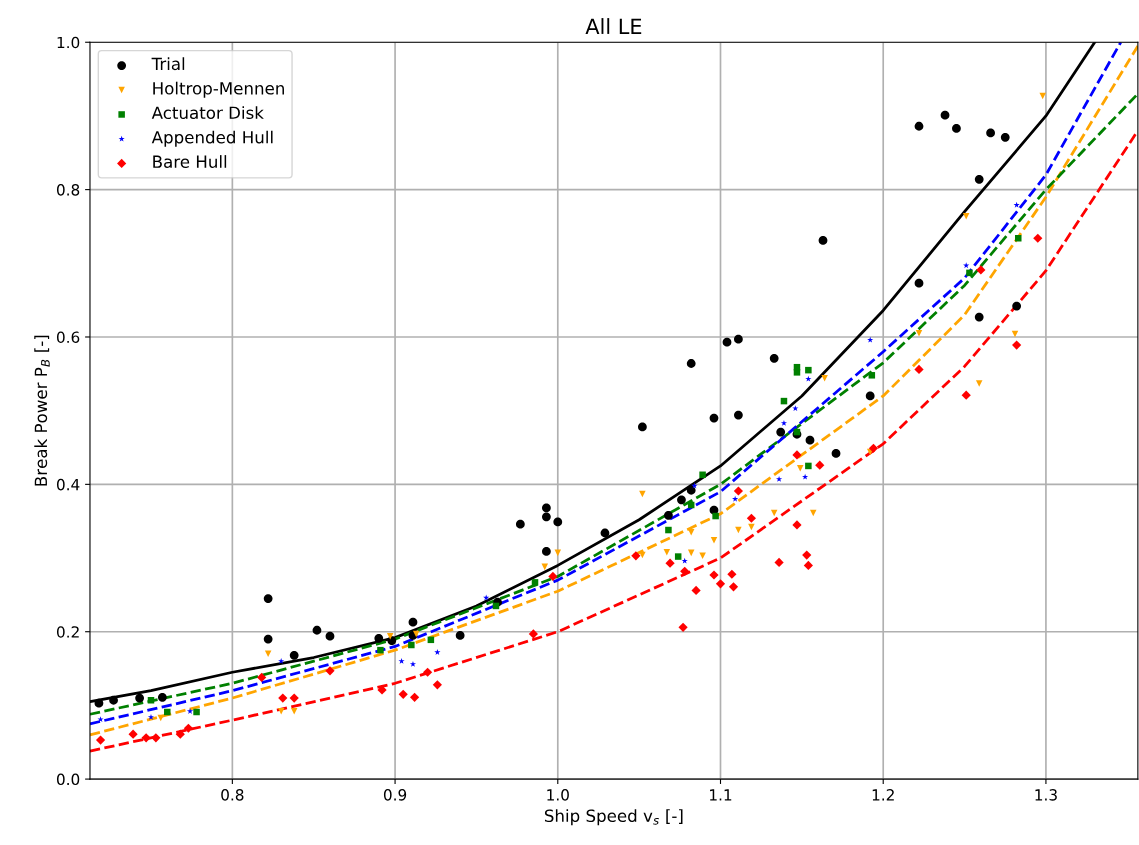 Image resolution: width=1139 pixels, height=845 pixels. Describe the element at coordinates (721, 795) in the screenshot. I see `x-tick-label: 1.1` at that location.